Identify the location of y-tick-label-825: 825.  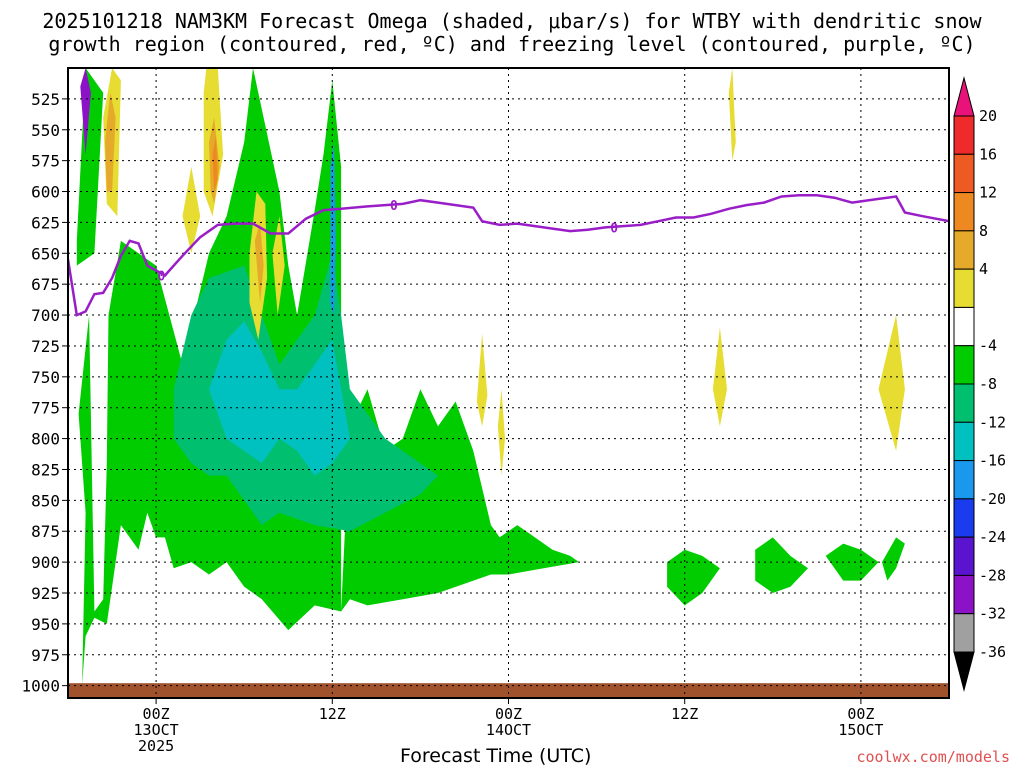
(45, 469).